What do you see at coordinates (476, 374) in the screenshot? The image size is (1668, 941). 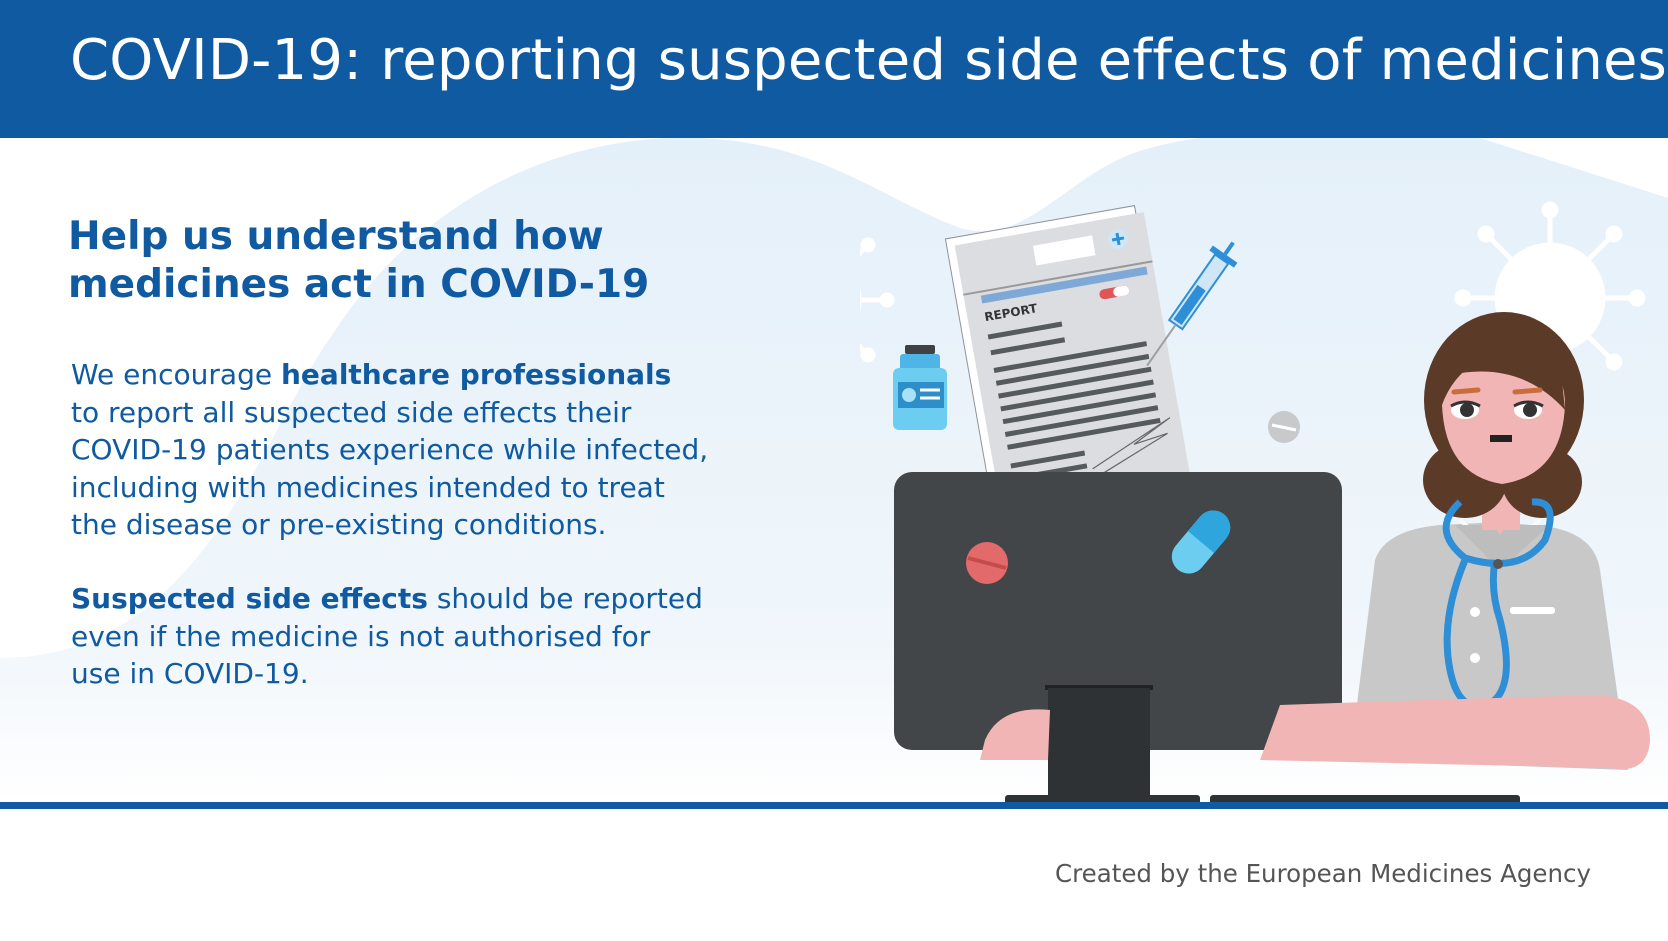 I see `intro-emphasis: healthcare professionals` at bounding box center [476, 374].